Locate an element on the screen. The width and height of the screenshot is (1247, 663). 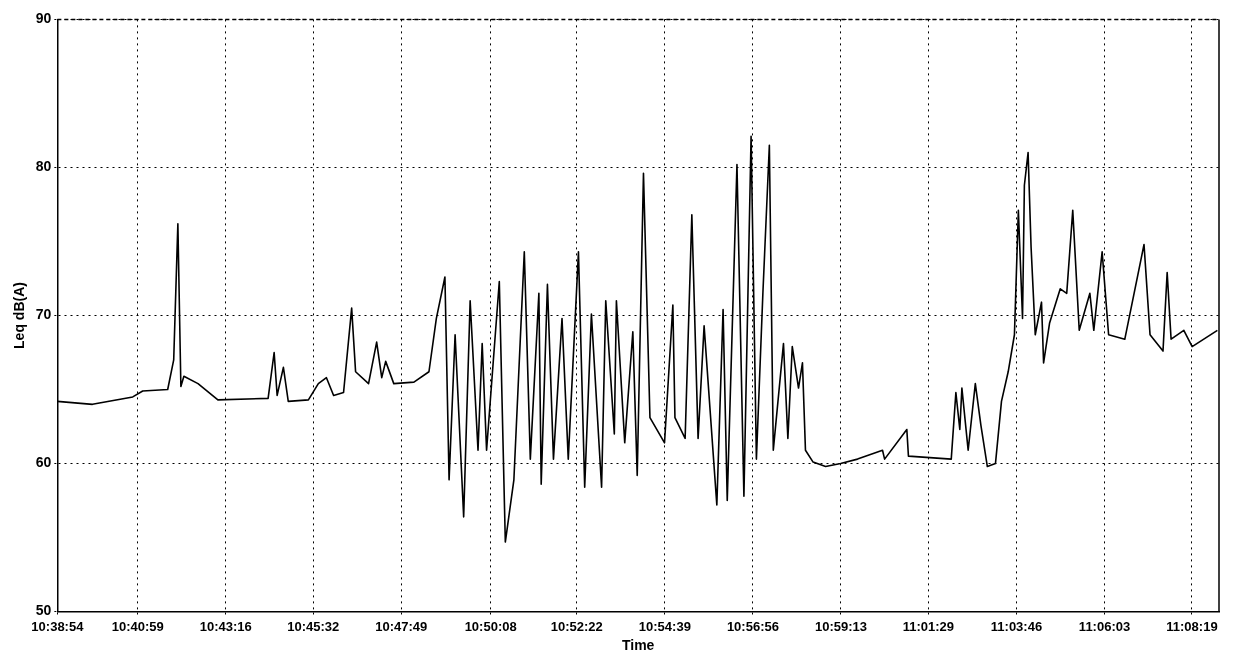
y-tick-label: 80 is located at coordinates (43, 166).